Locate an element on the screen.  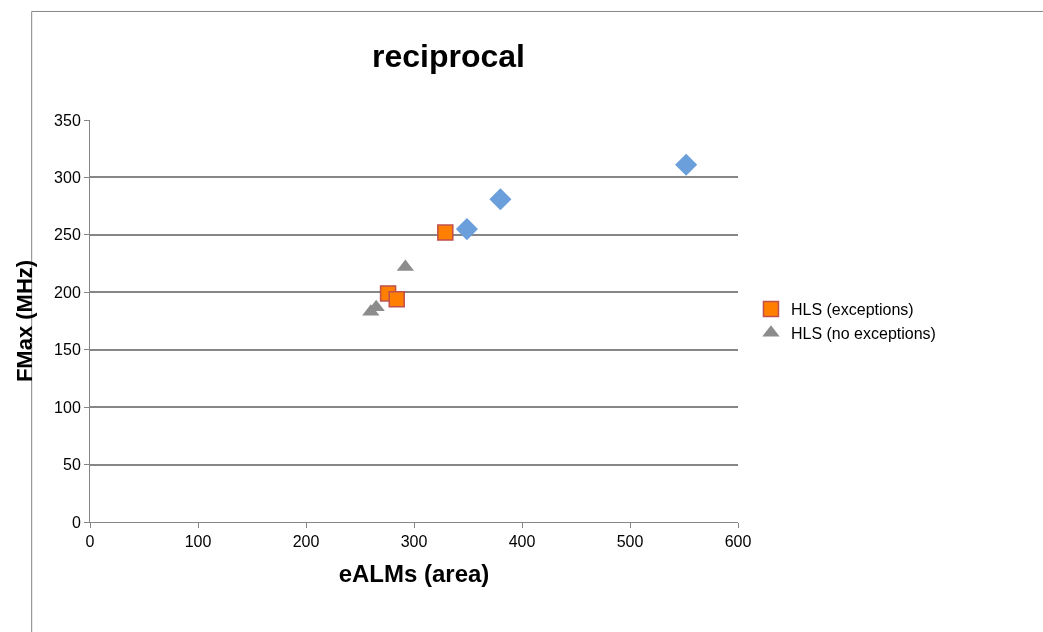
y-tick-label: 150 is located at coordinates (67, 350).